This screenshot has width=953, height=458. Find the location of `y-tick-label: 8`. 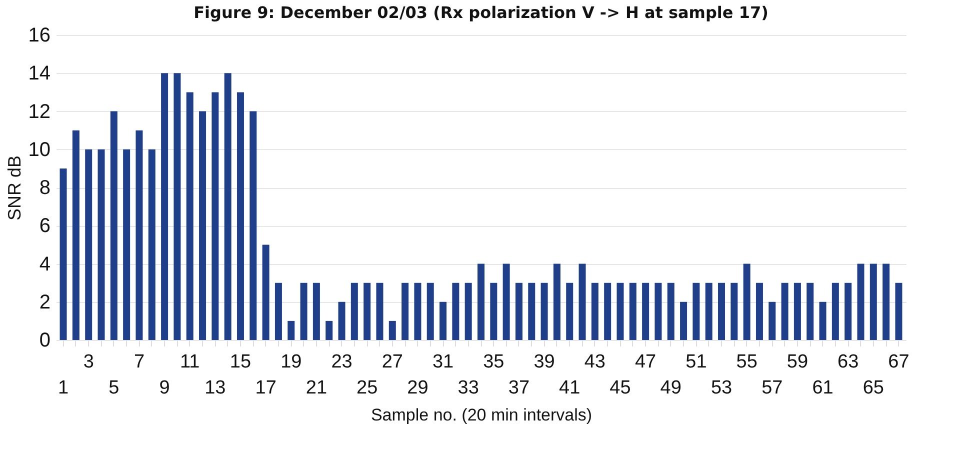

y-tick-label: 8 is located at coordinates (44, 188).